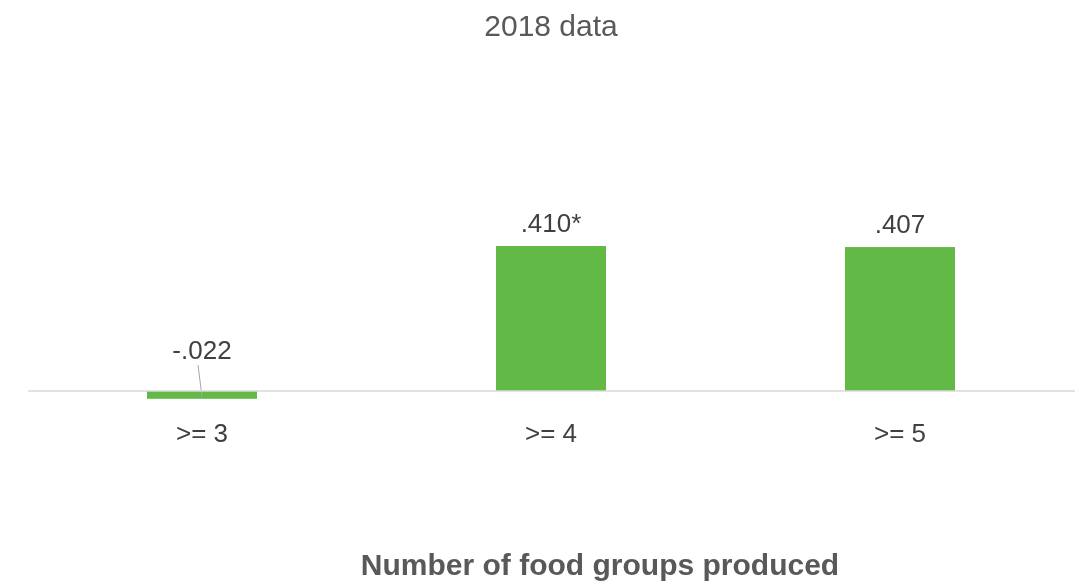 The width and height of the screenshot is (1079, 584). I want to click on chart-title: 2018 data, so click(551, 25).